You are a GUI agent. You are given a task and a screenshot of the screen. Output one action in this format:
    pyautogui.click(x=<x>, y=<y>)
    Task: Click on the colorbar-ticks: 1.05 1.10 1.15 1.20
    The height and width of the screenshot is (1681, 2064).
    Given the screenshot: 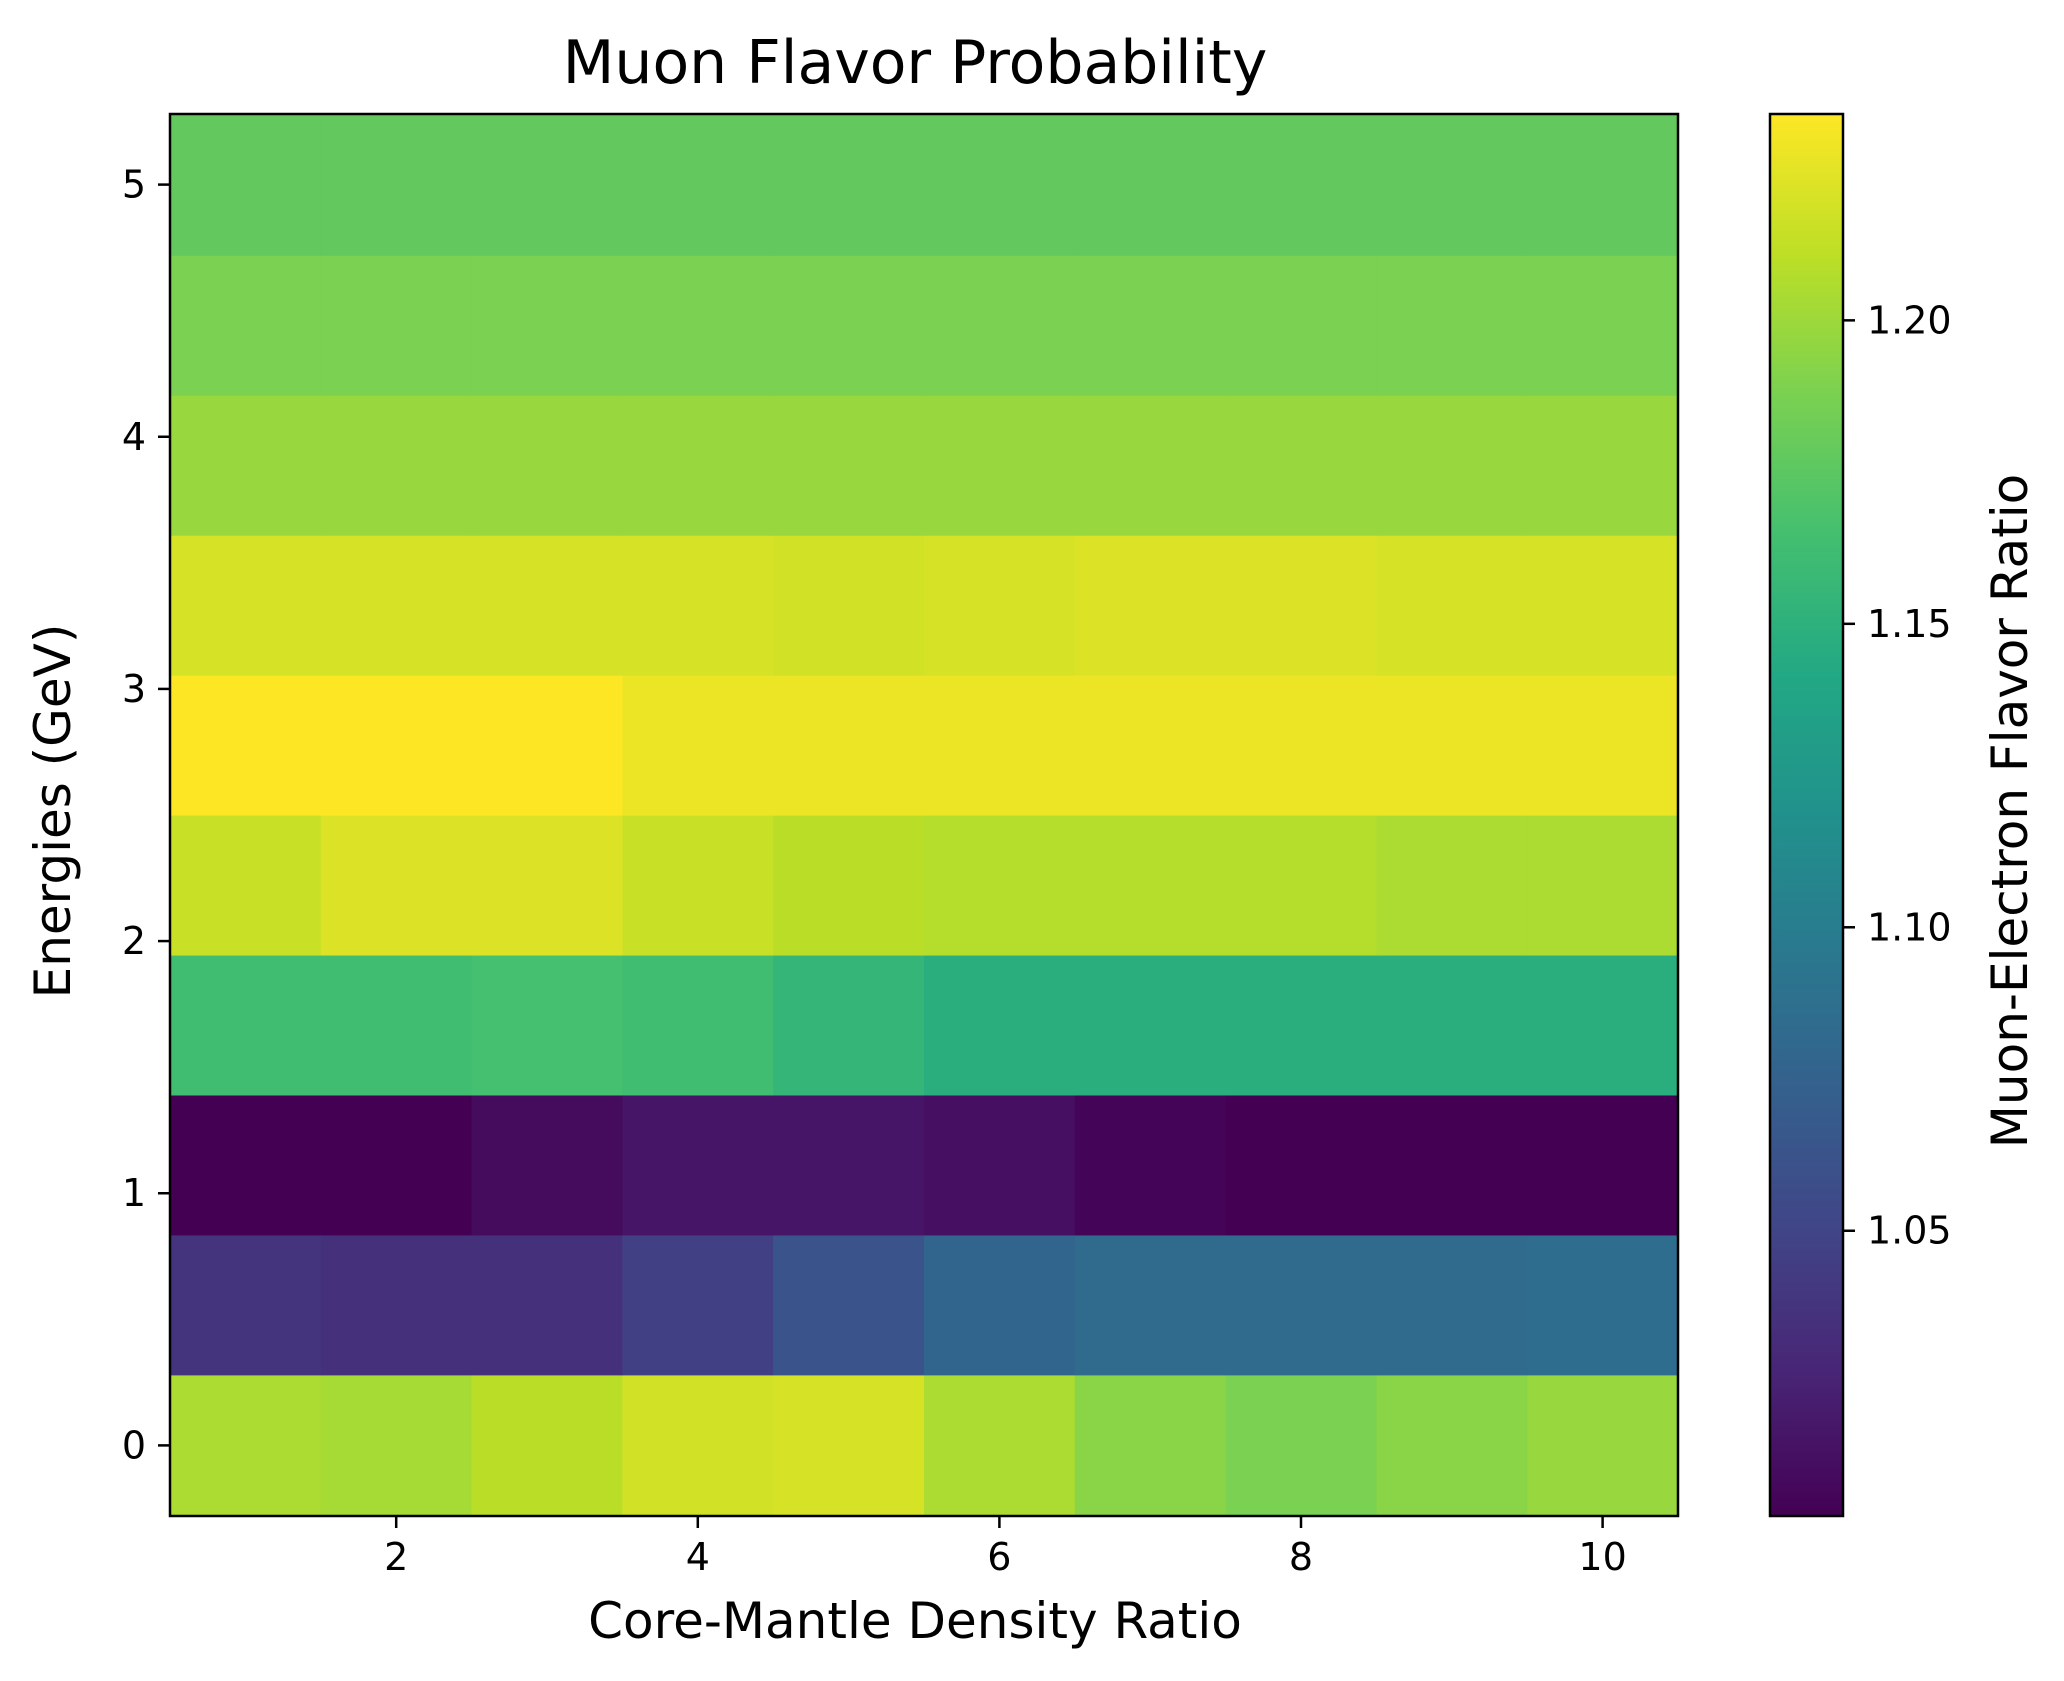 What is the action you would take?
    pyautogui.click(x=1897, y=775)
    